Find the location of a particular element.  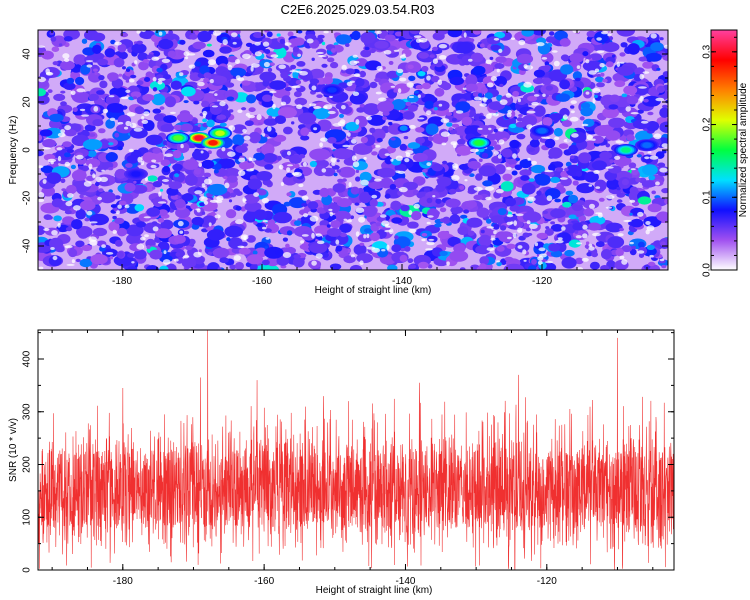

snr-x-axis-label: Height of straight line (km) is located at coordinates (374, 590).